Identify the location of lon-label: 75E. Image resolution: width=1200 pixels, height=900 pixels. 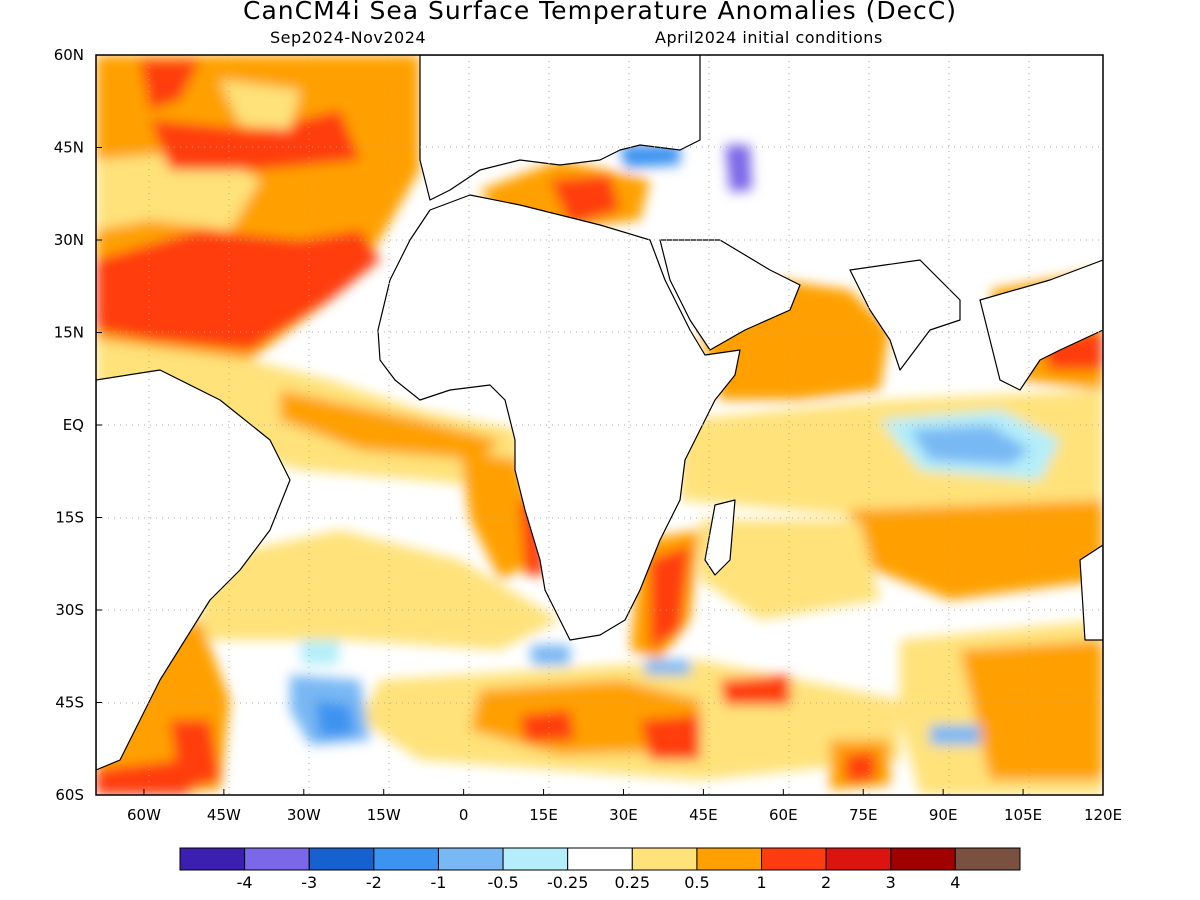
(863, 815).